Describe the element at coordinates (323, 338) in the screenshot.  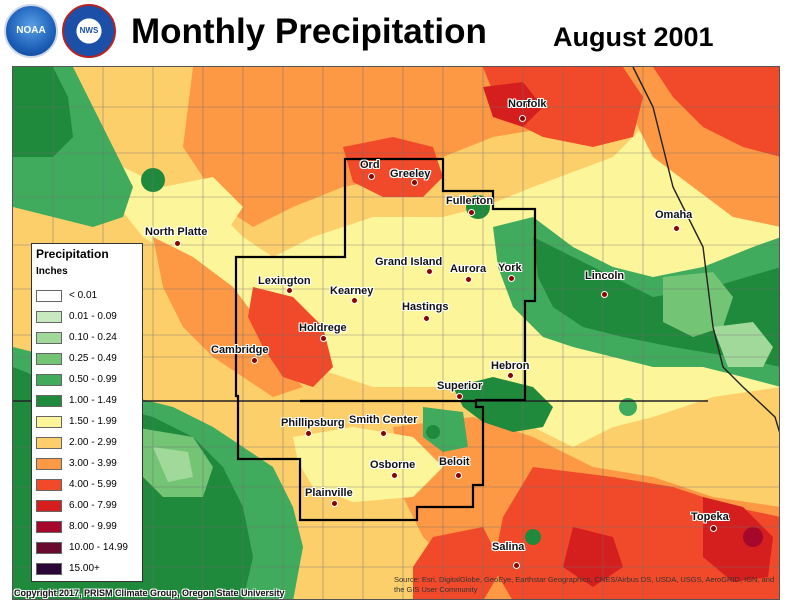
I see `city-dot-holdrege` at that location.